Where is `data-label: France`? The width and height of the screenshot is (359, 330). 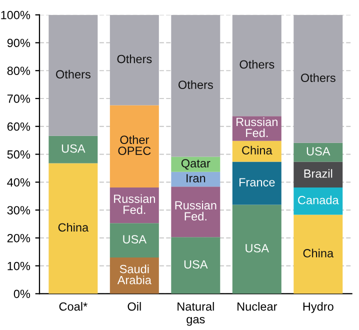 data-label: France is located at coordinates (257, 182).